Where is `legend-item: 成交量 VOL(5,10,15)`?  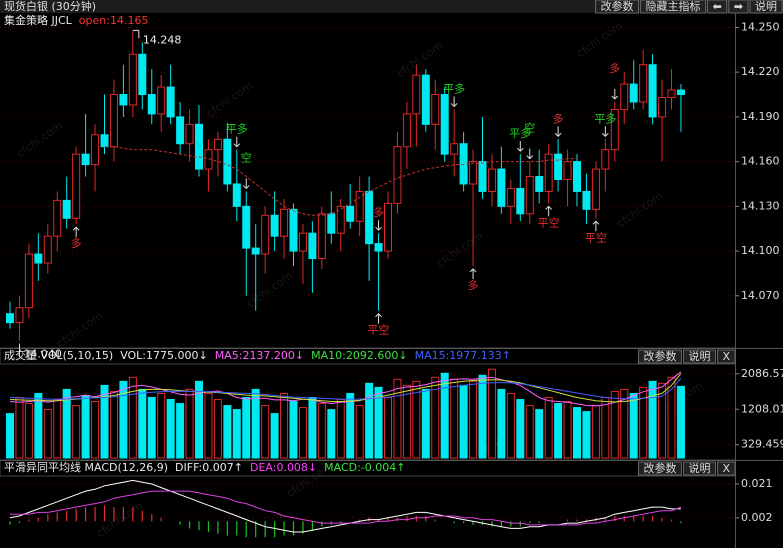
legend-item: 成交量 VOL(5,10,15) is located at coordinates (58, 355).